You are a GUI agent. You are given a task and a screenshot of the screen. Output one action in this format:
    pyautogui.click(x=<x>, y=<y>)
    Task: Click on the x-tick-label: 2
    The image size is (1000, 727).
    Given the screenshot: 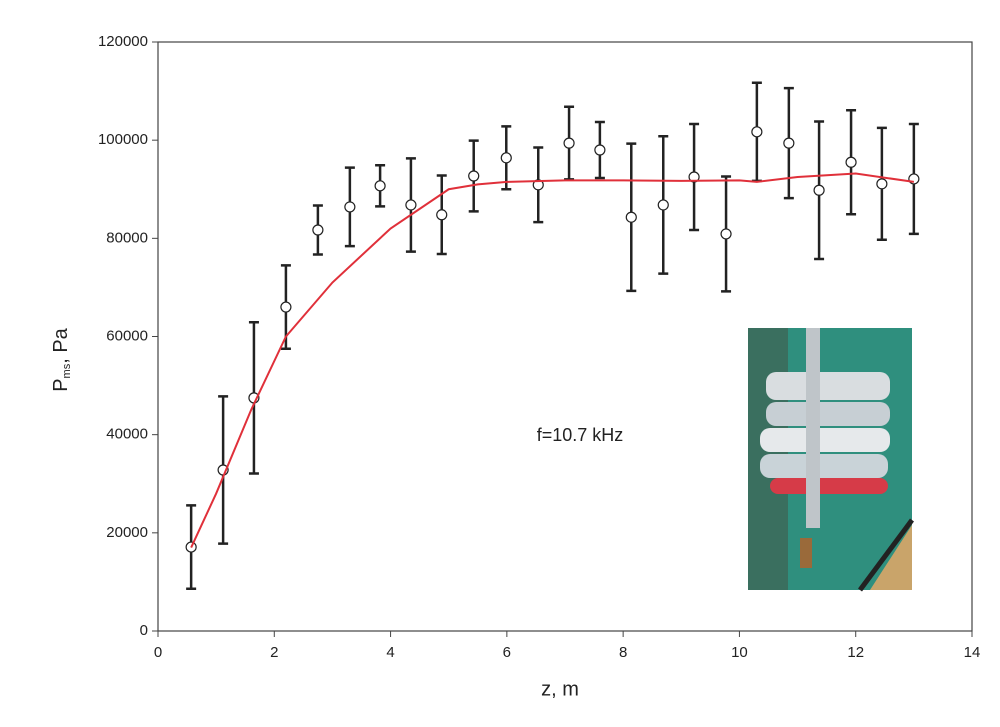 What is the action you would take?
    pyautogui.click(x=274, y=652)
    